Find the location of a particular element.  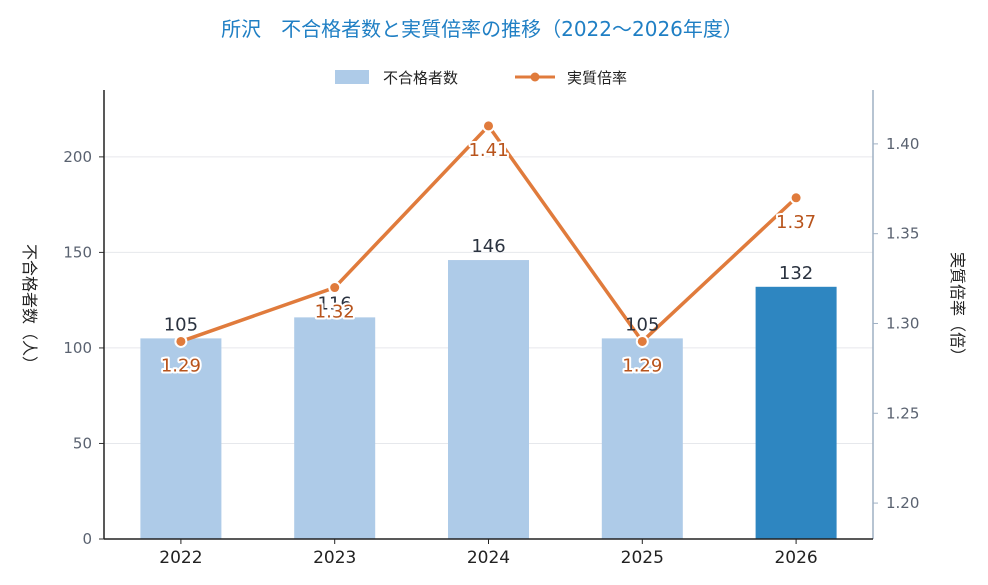

legend-swatch-bar is located at coordinates (352, 77).